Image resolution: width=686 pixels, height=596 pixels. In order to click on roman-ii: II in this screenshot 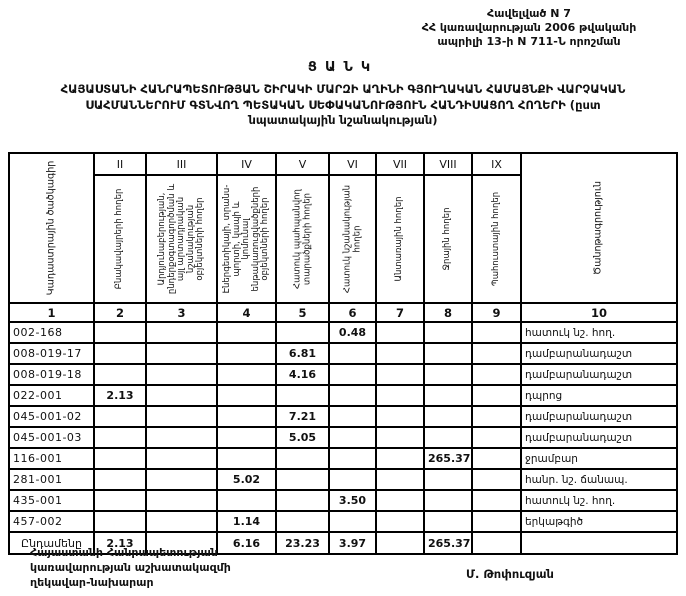, I will do `click(120, 164)`.